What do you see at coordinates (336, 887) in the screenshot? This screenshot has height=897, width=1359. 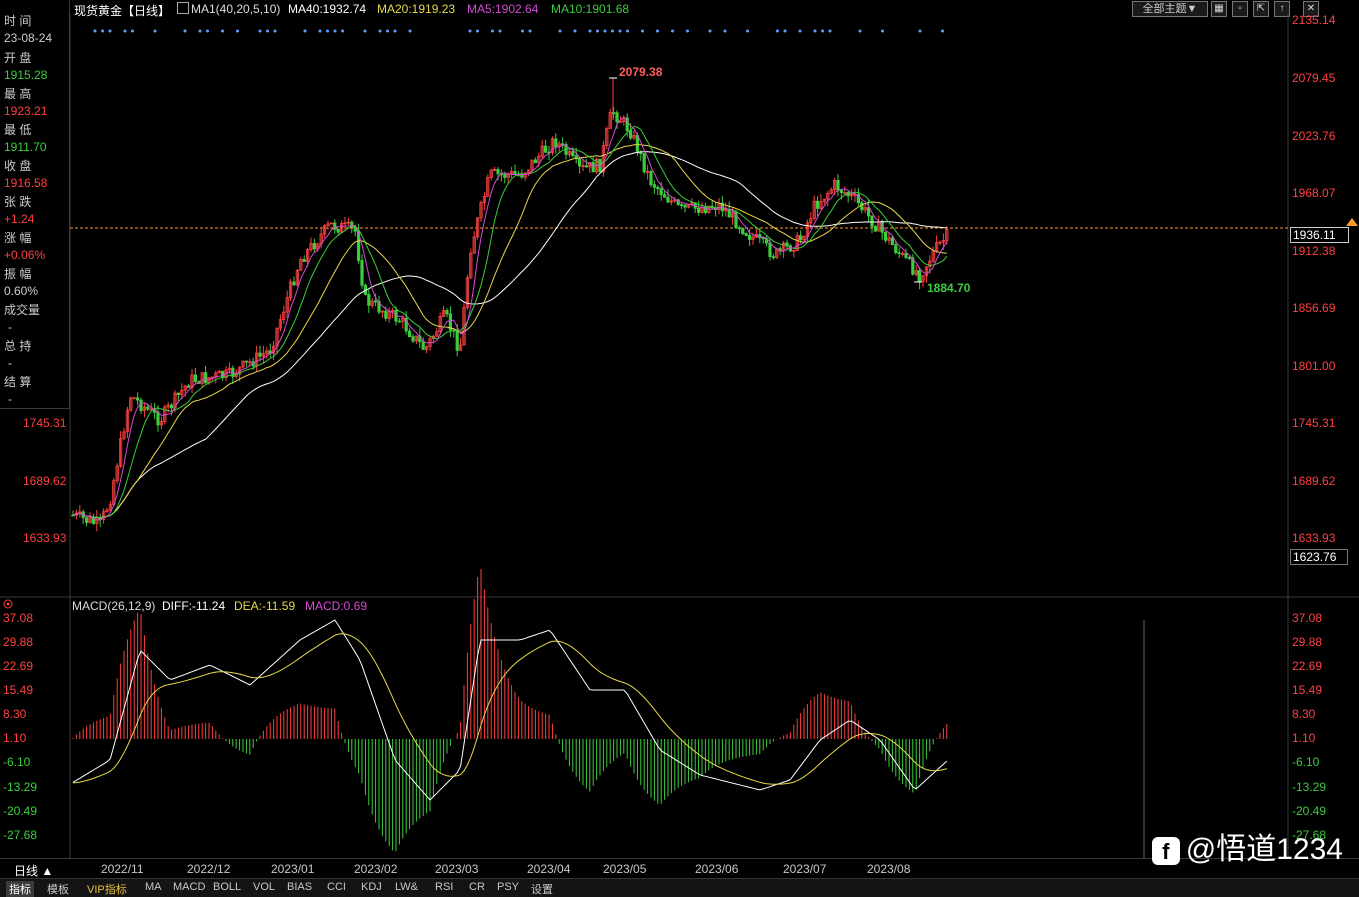 I see `tab-cci: CCI` at bounding box center [336, 887].